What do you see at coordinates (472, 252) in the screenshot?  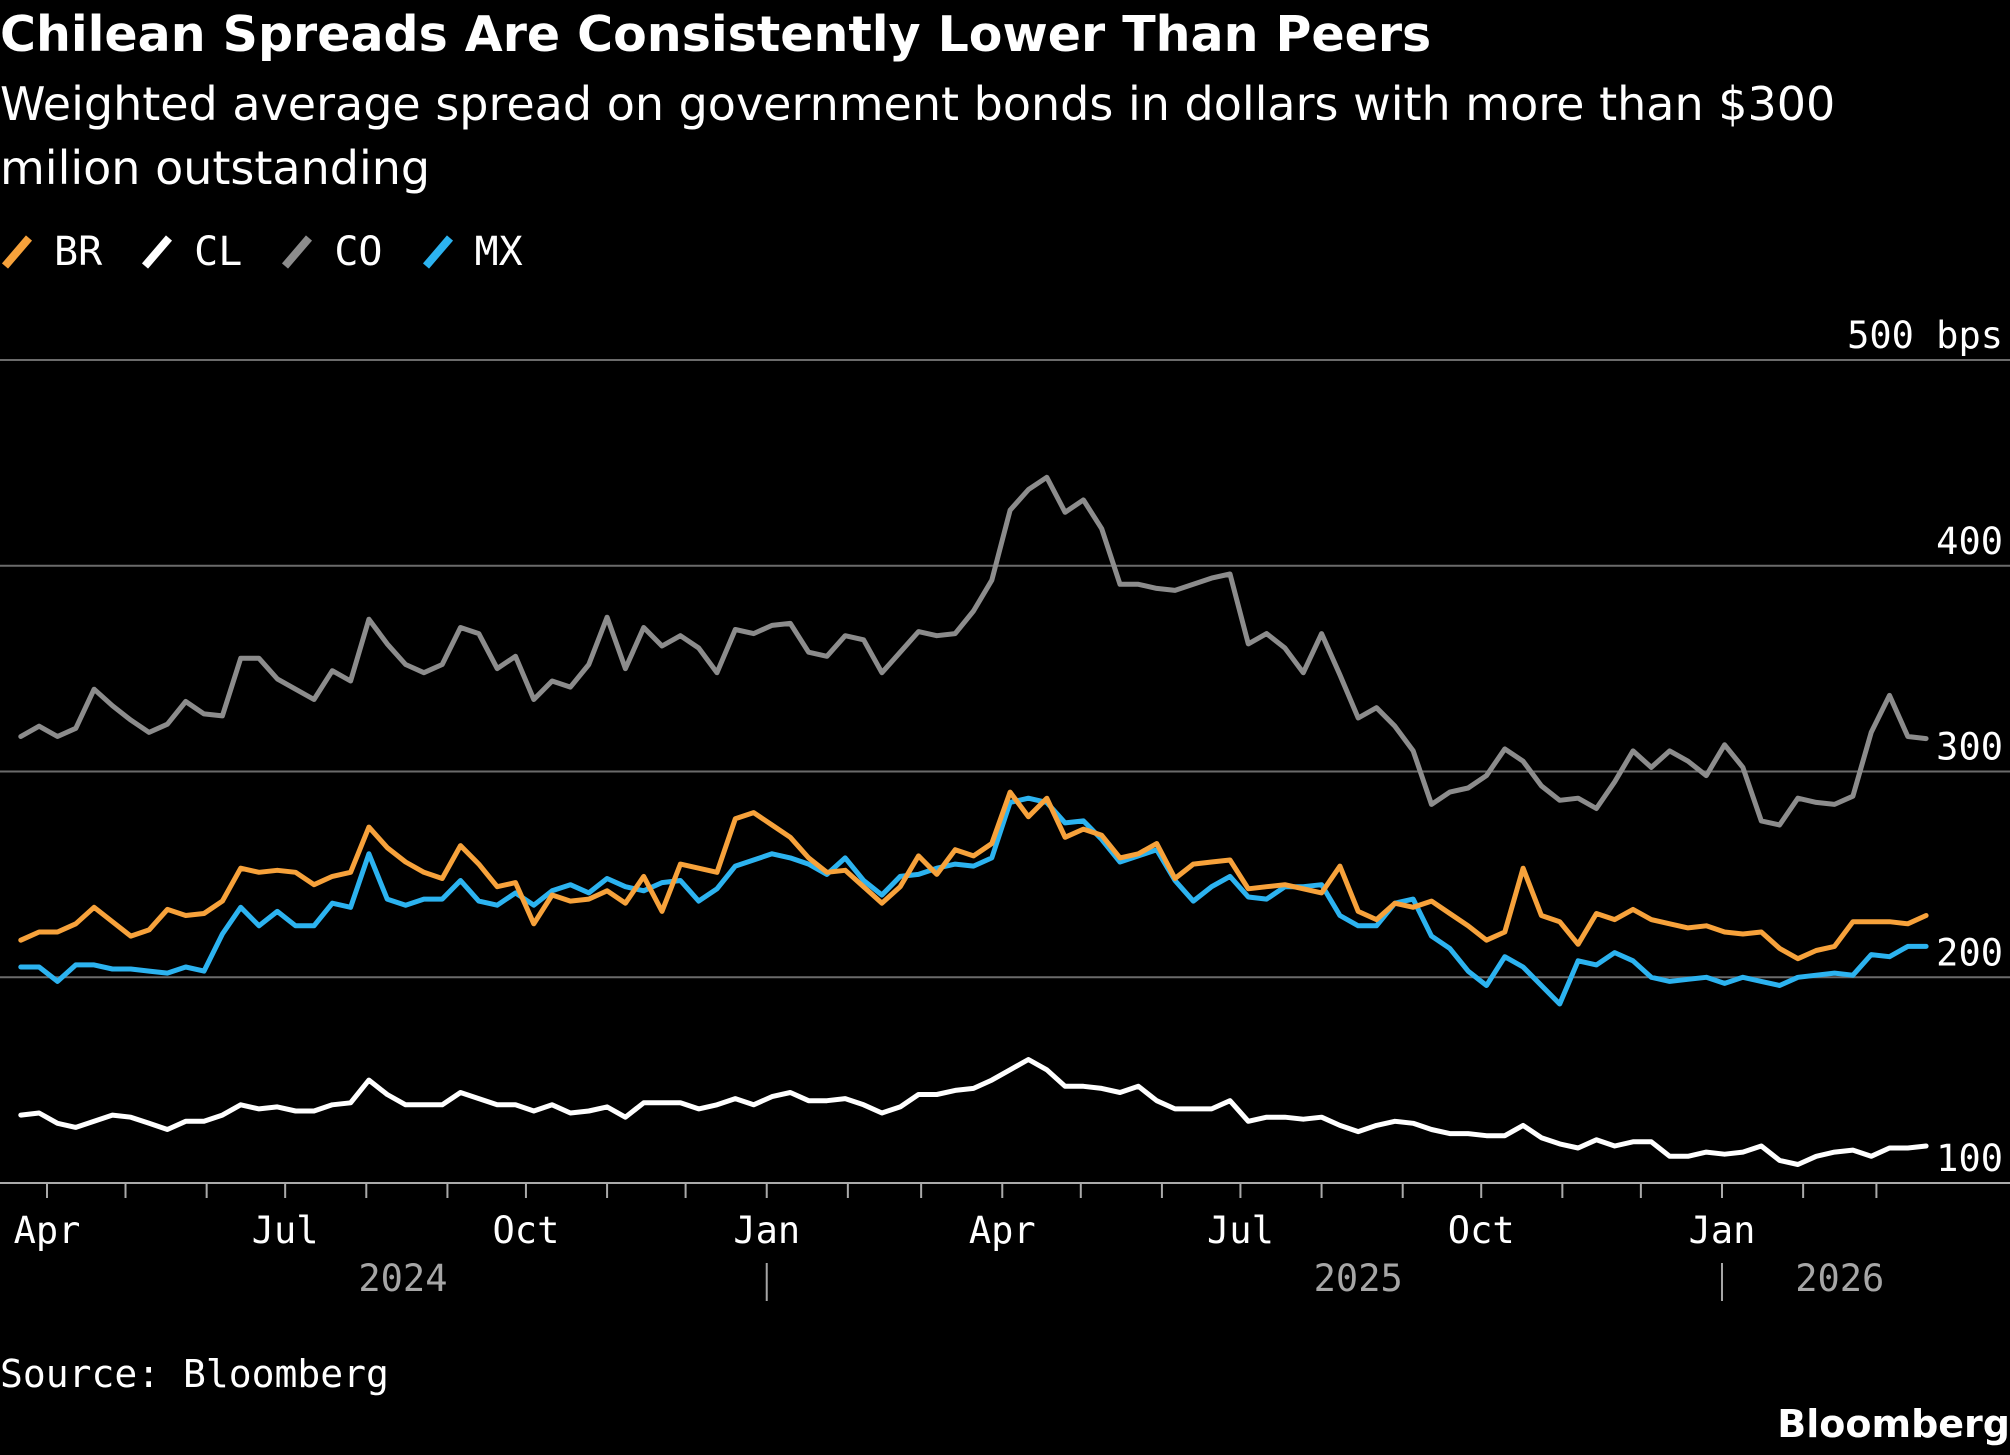 I see `legend-item-mx: MX` at bounding box center [472, 252].